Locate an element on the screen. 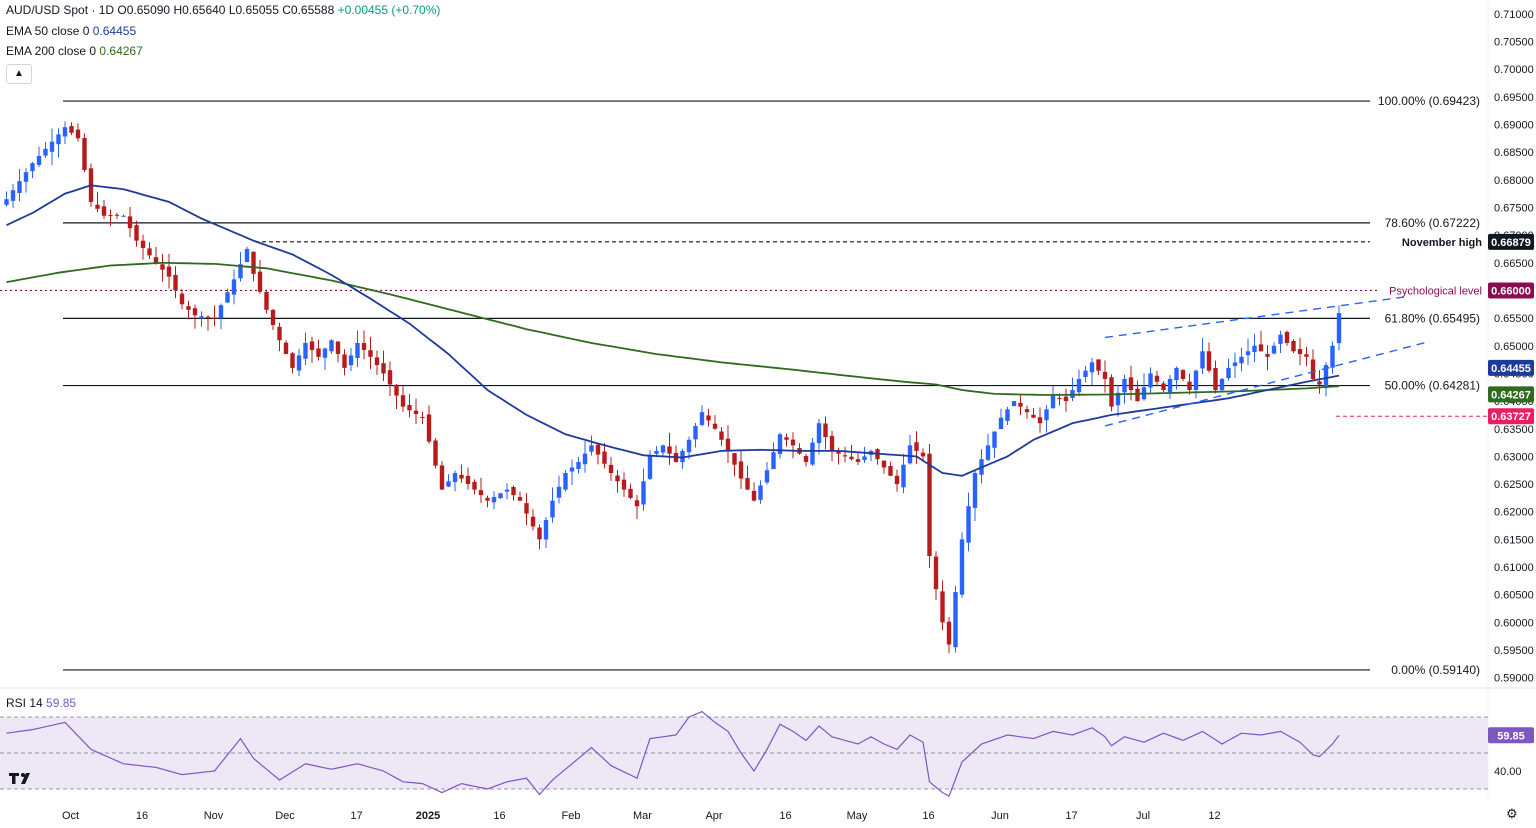 This screenshot has height=828, width=1536. time-tick-label: Oct is located at coordinates (70, 816).